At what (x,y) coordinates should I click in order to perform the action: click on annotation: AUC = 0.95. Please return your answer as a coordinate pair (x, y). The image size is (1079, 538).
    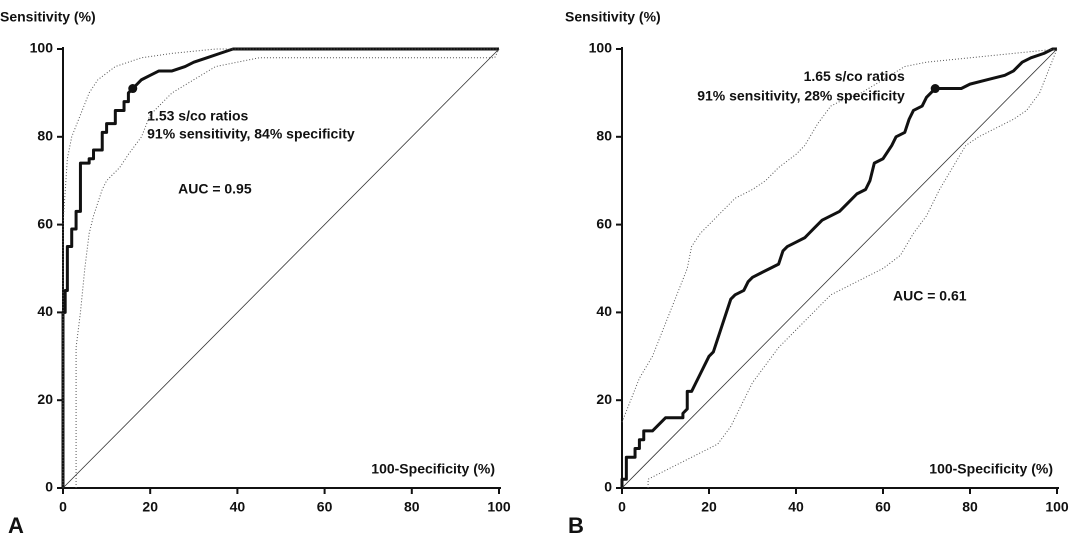
    Looking at the image, I should click on (215, 189).